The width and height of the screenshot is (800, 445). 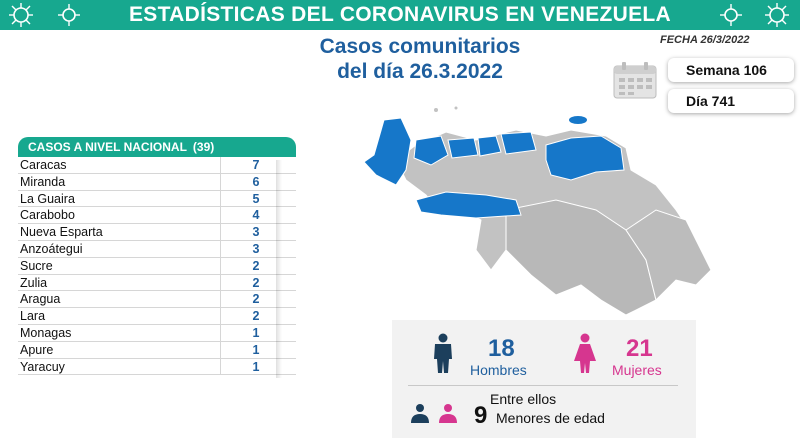 I want to click on men-label: Hombres, so click(x=498, y=370).